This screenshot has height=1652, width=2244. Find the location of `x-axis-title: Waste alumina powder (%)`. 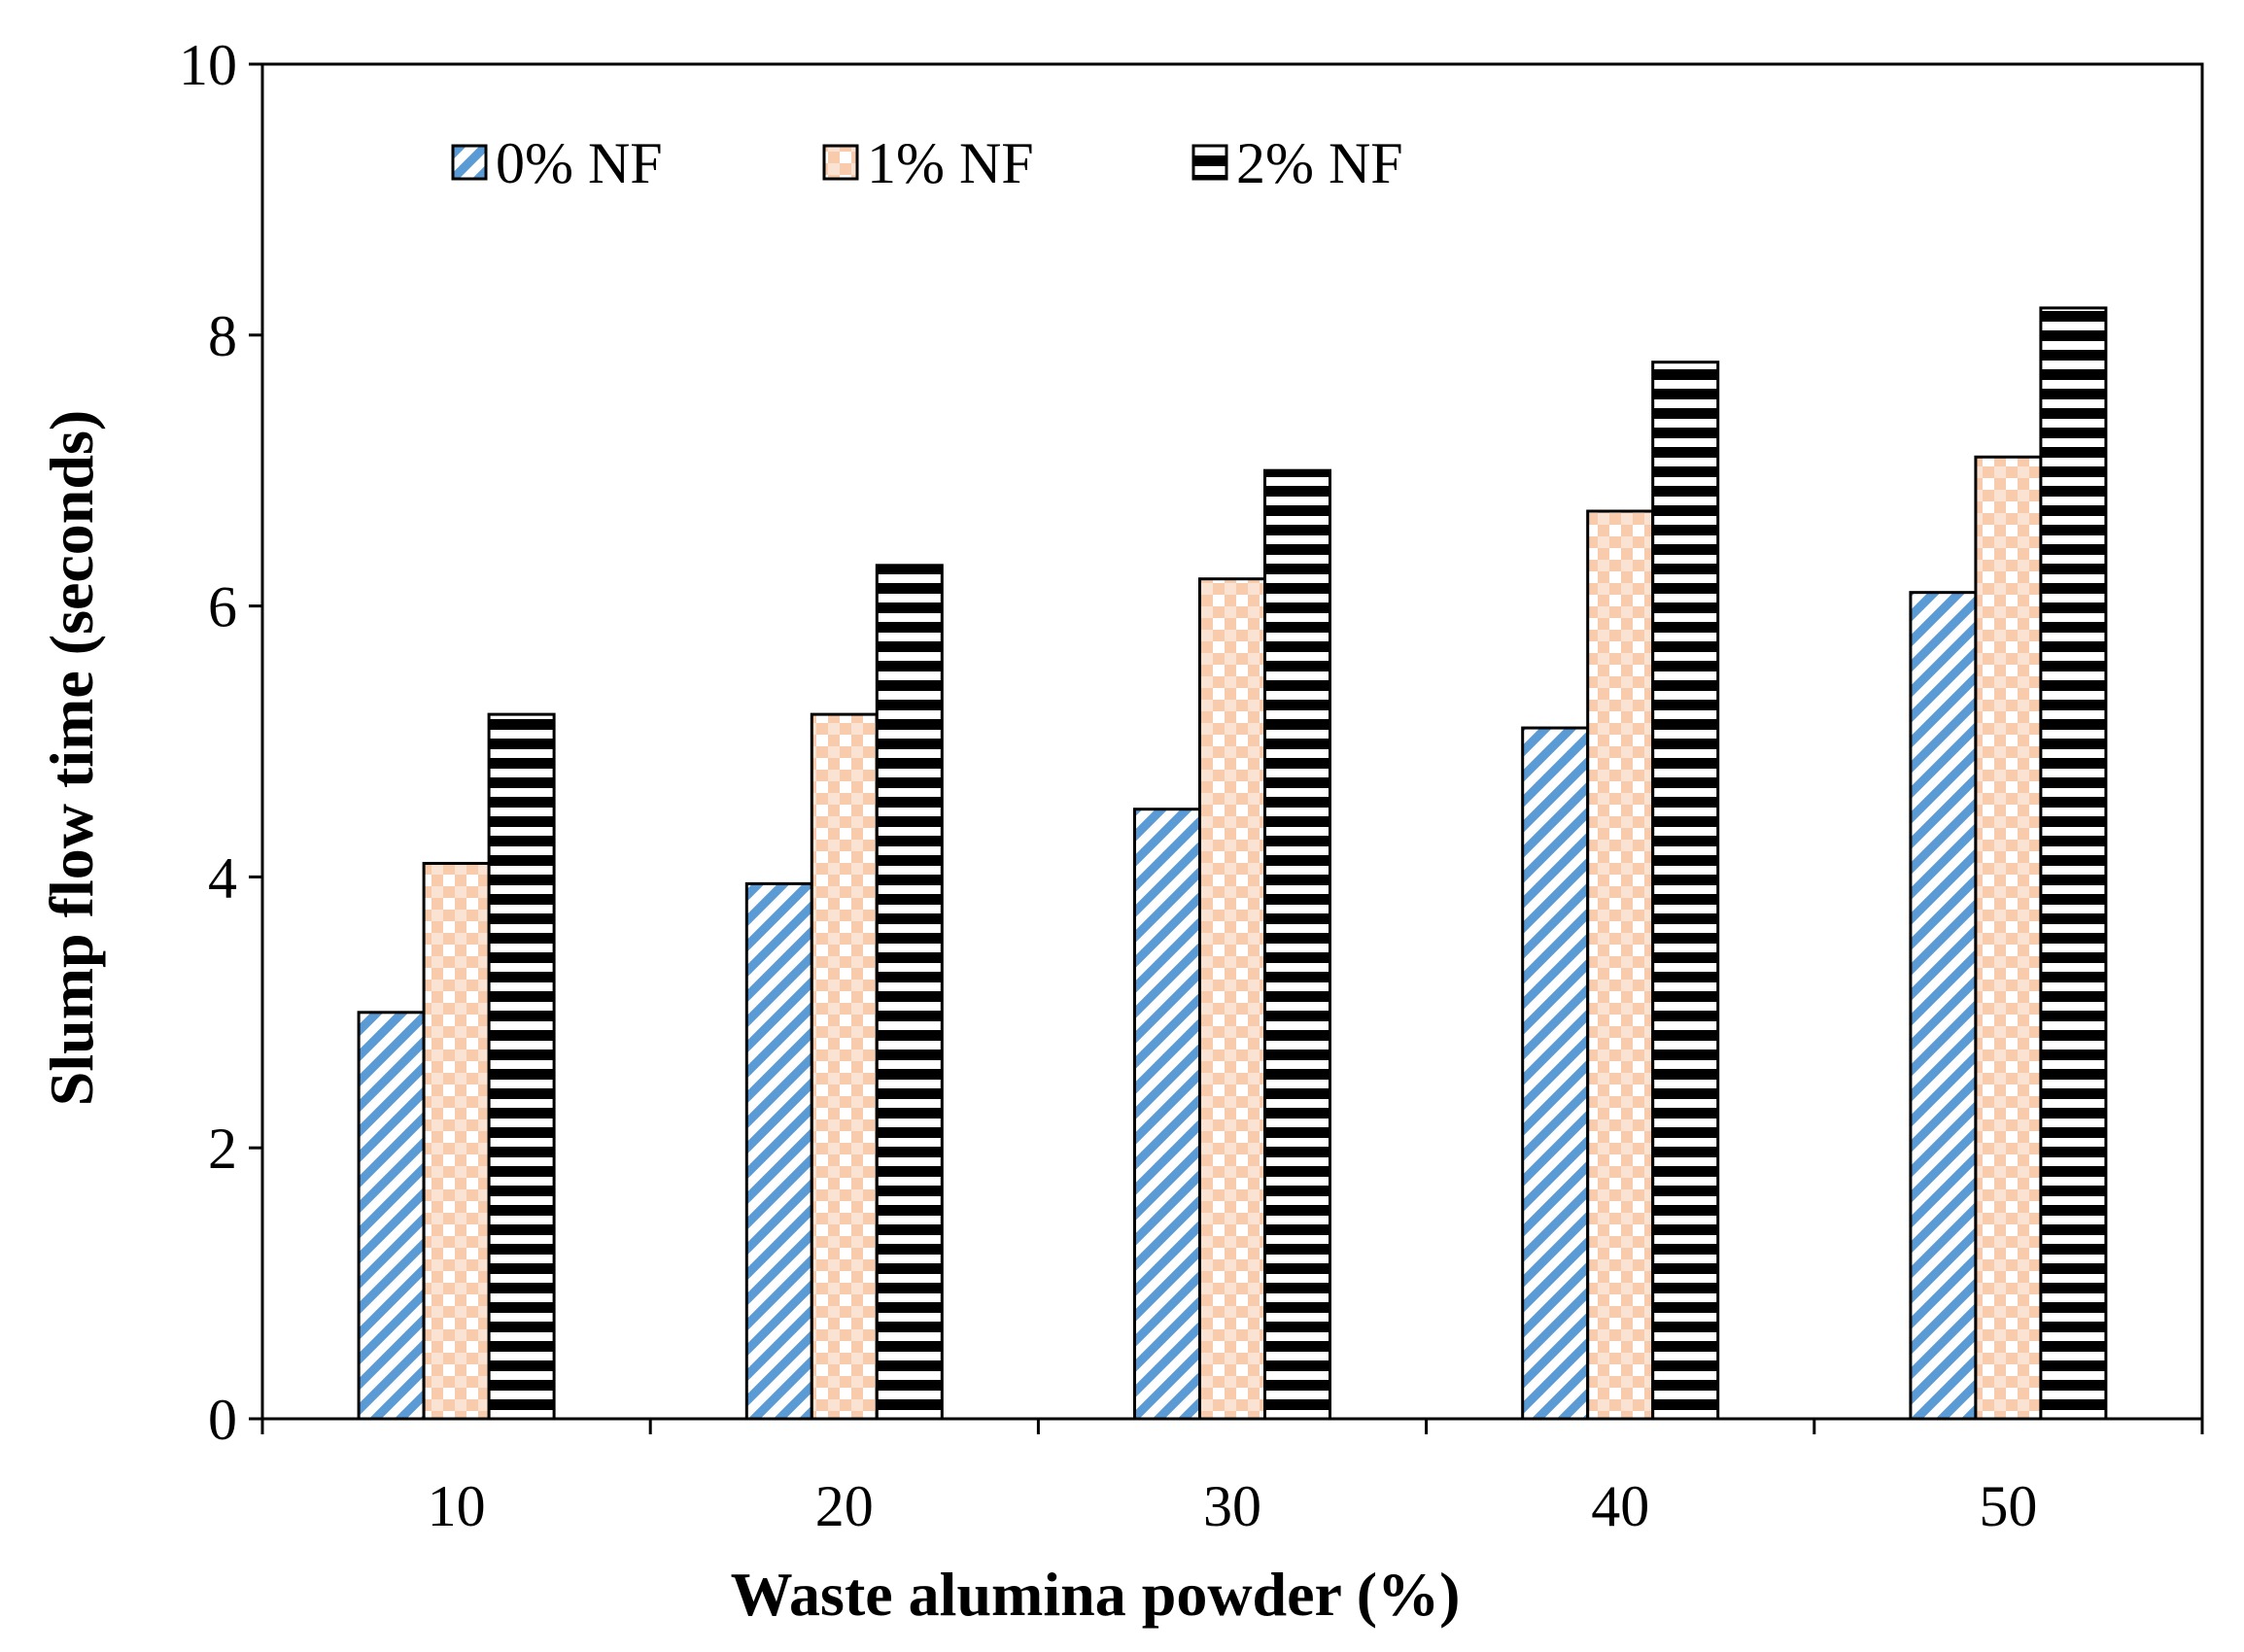

x-axis-title: Waste alumina powder (%) is located at coordinates (1096, 1594).